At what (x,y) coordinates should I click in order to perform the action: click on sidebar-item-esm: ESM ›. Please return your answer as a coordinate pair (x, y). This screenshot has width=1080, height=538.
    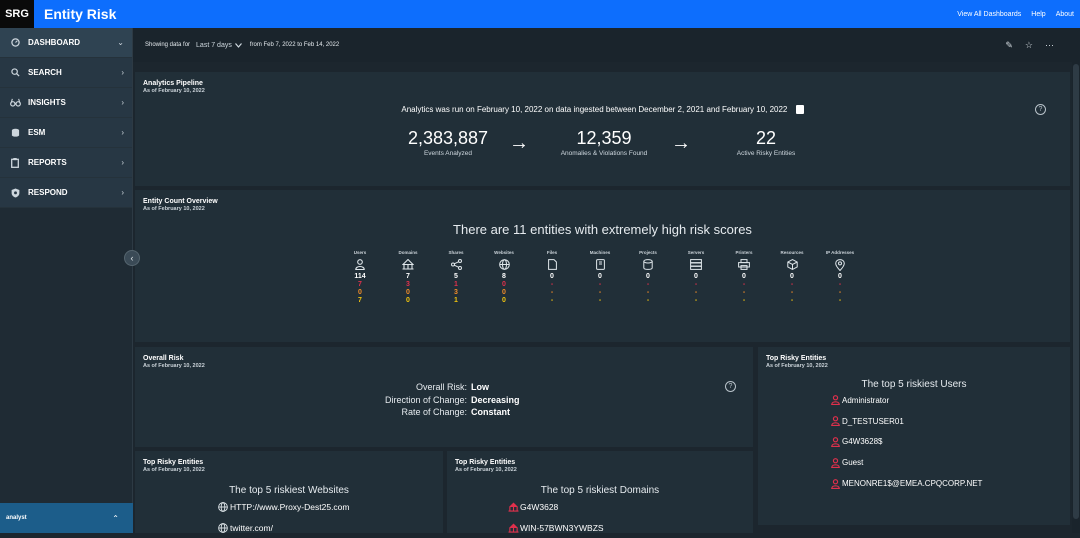
    Looking at the image, I should click on (66, 133).